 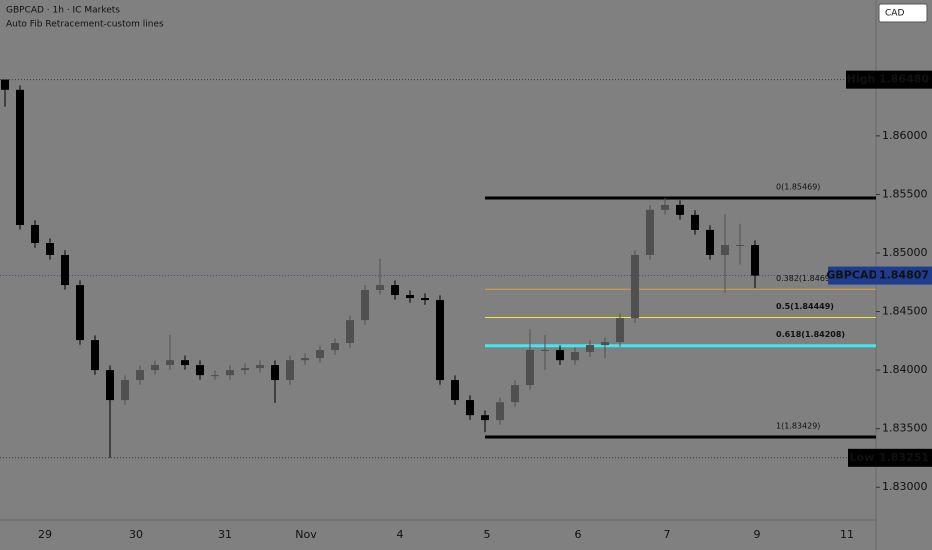 What do you see at coordinates (63, 11) in the screenshot?
I see `chart-title: GBPCAD · 1h · IC Markets` at bounding box center [63, 11].